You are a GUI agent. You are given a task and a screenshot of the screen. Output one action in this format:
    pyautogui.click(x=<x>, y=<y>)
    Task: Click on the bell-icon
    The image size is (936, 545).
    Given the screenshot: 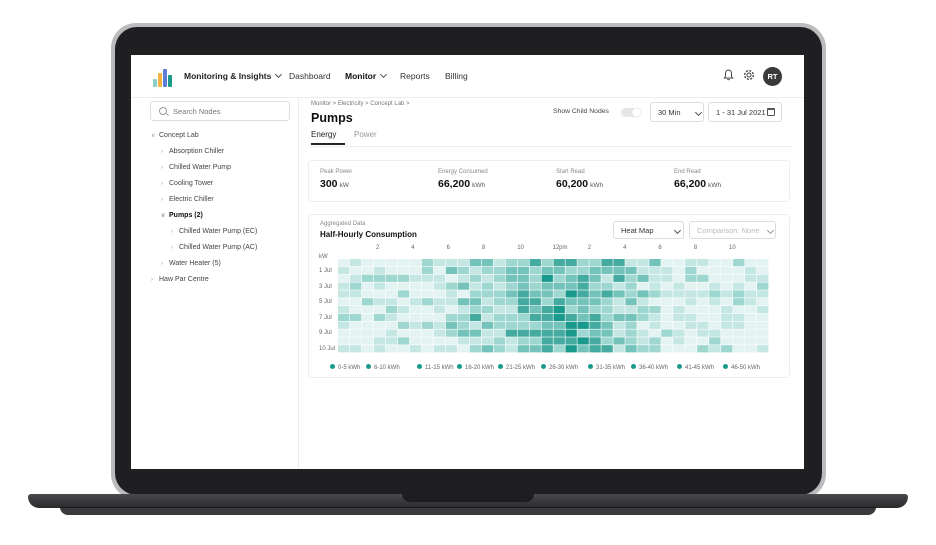 What is the action you would take?
    pyautogui.click(x=728, y=75)
    